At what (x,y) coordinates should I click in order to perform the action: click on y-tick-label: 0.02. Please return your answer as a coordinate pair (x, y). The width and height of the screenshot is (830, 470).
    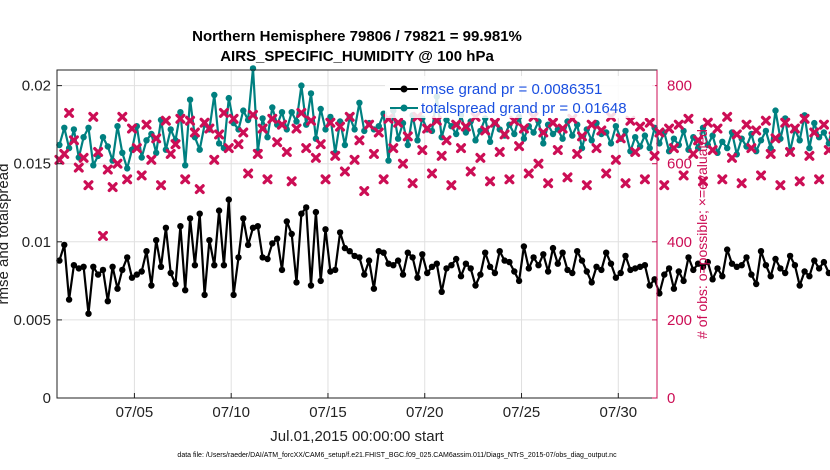
    Looking at the image, I should click on (36, 86).